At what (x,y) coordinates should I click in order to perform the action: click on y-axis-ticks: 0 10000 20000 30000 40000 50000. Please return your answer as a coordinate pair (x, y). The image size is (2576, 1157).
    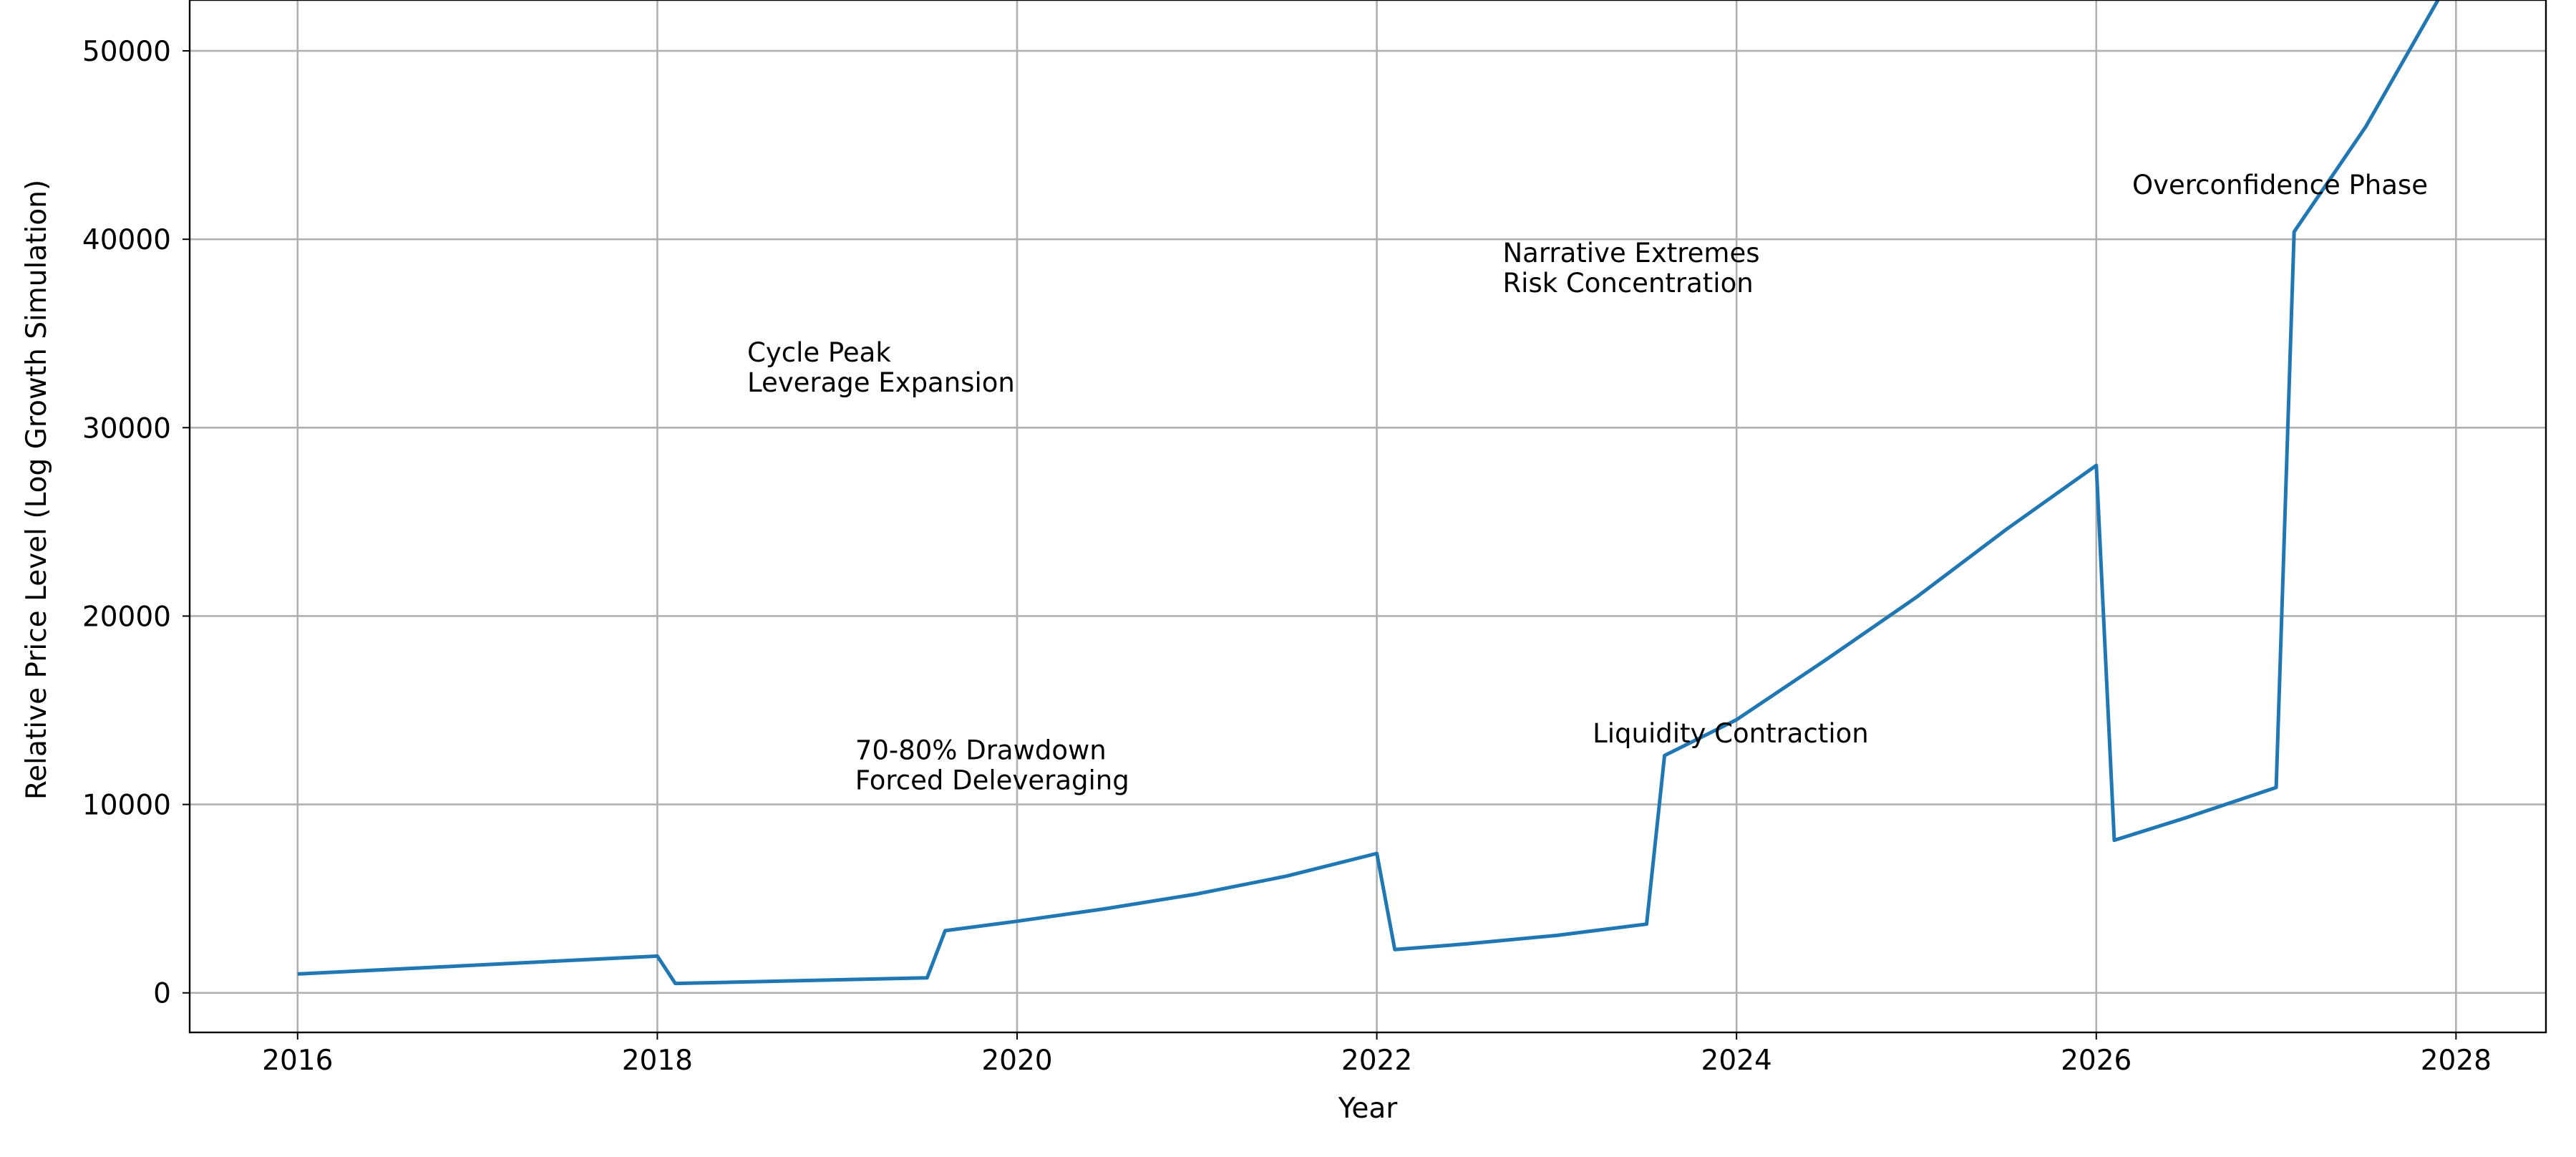
    Looking at the image, I should click on (136, 523).